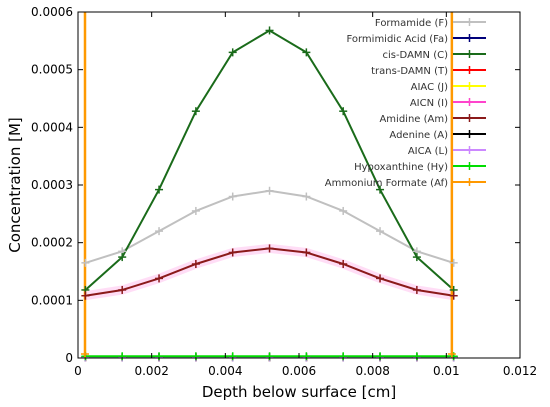 This screenshot has width=550, height=407. I want to click on legend-item-aica: AICA (L), so click(447, 151).